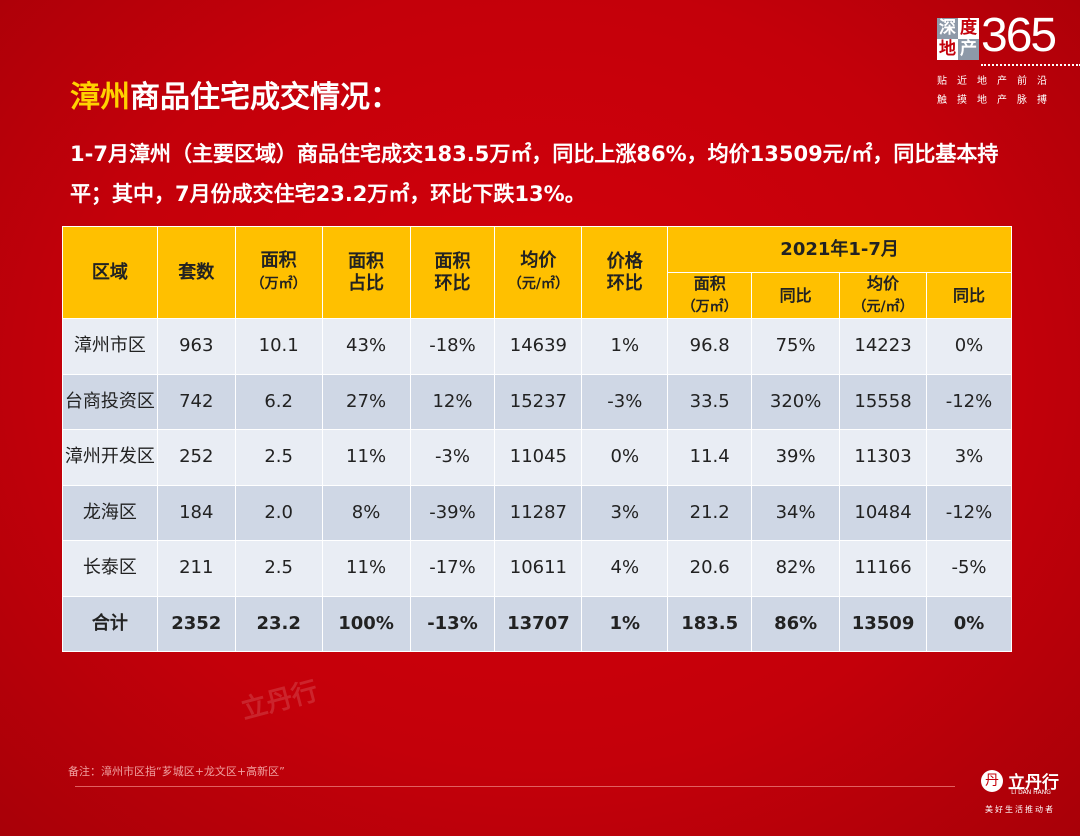  Describe the element at coordinates (947, 49) in the screenshot. I see `logo-char: 地` at that location.